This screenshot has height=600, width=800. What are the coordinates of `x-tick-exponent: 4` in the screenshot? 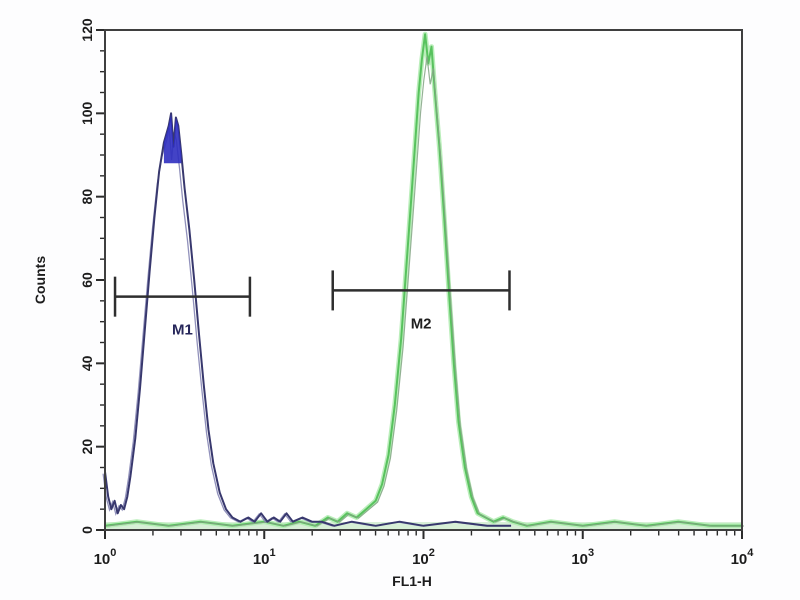 It's located at (750, 553).